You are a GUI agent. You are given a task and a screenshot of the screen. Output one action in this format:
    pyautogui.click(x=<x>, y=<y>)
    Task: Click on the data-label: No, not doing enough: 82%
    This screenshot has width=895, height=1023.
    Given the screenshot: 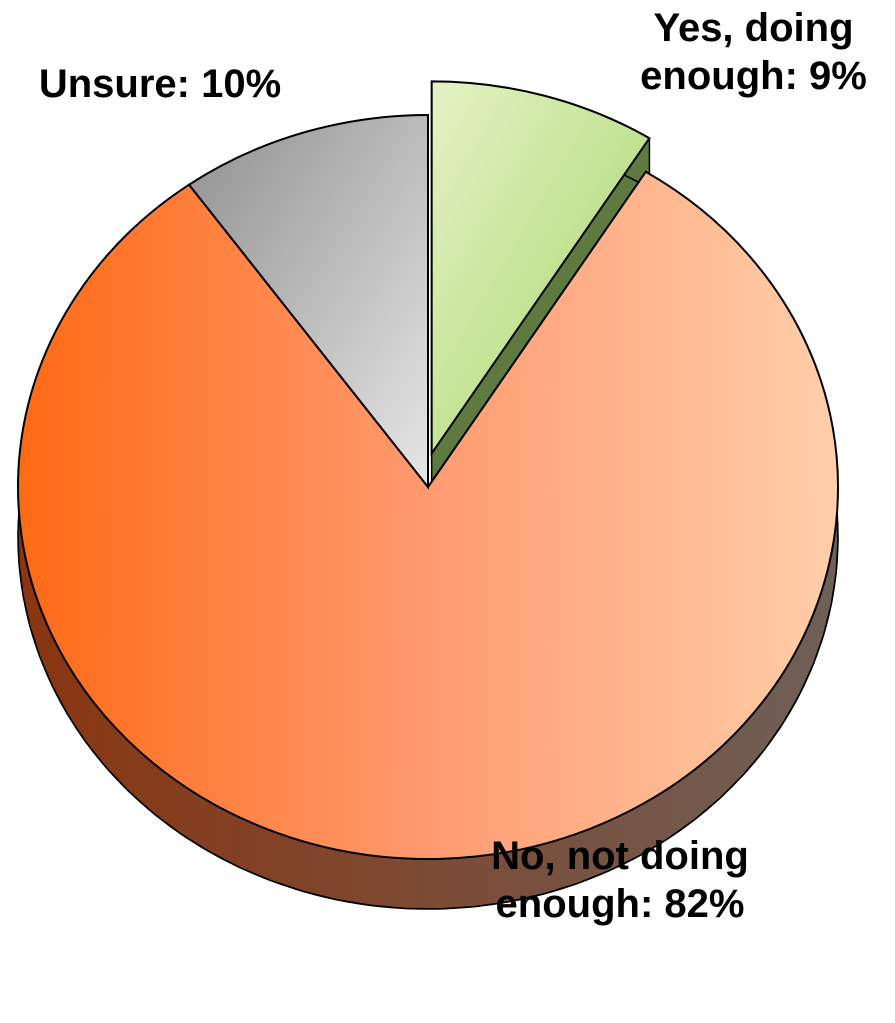 What is the action you would take?
    pyautogui.click(x=620, y=880)
    